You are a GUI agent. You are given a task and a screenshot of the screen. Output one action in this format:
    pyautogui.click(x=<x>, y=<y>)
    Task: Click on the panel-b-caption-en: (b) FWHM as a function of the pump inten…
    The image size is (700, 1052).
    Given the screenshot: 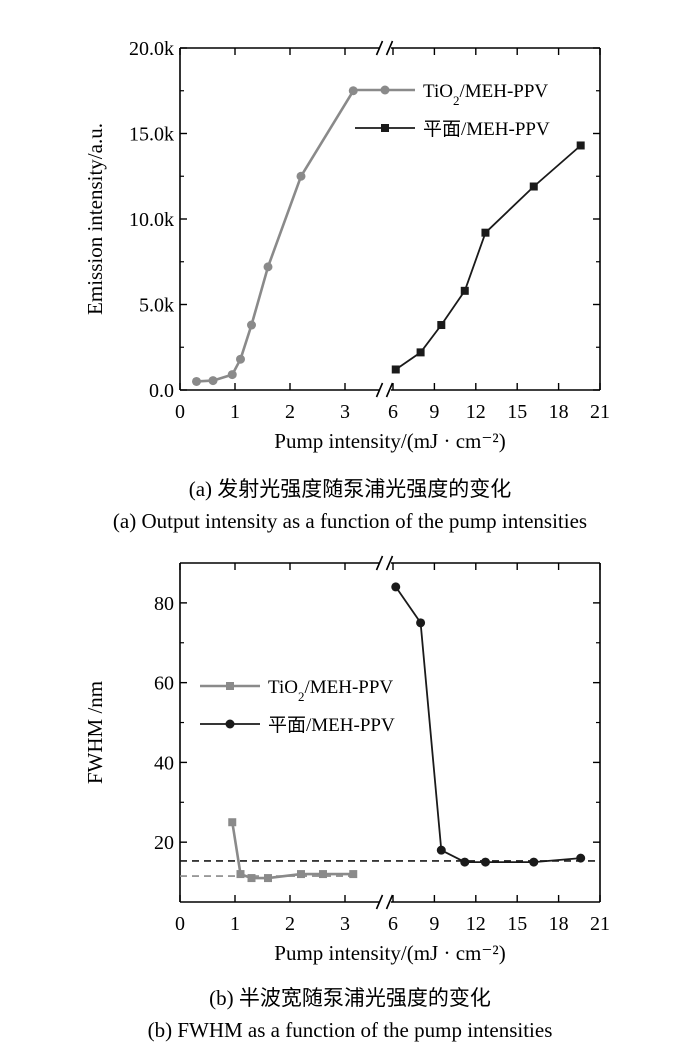 What is the action you would take?
    pyautogui.click(x=350, y=1030)
    